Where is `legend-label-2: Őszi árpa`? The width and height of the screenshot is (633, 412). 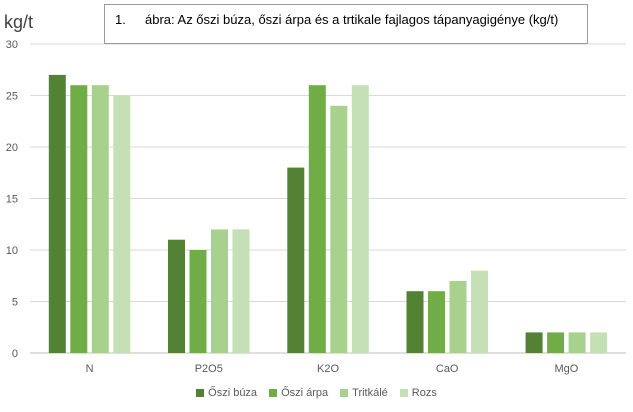
legend-label-2: Őszi árpa is located at coordinates (305, 393).